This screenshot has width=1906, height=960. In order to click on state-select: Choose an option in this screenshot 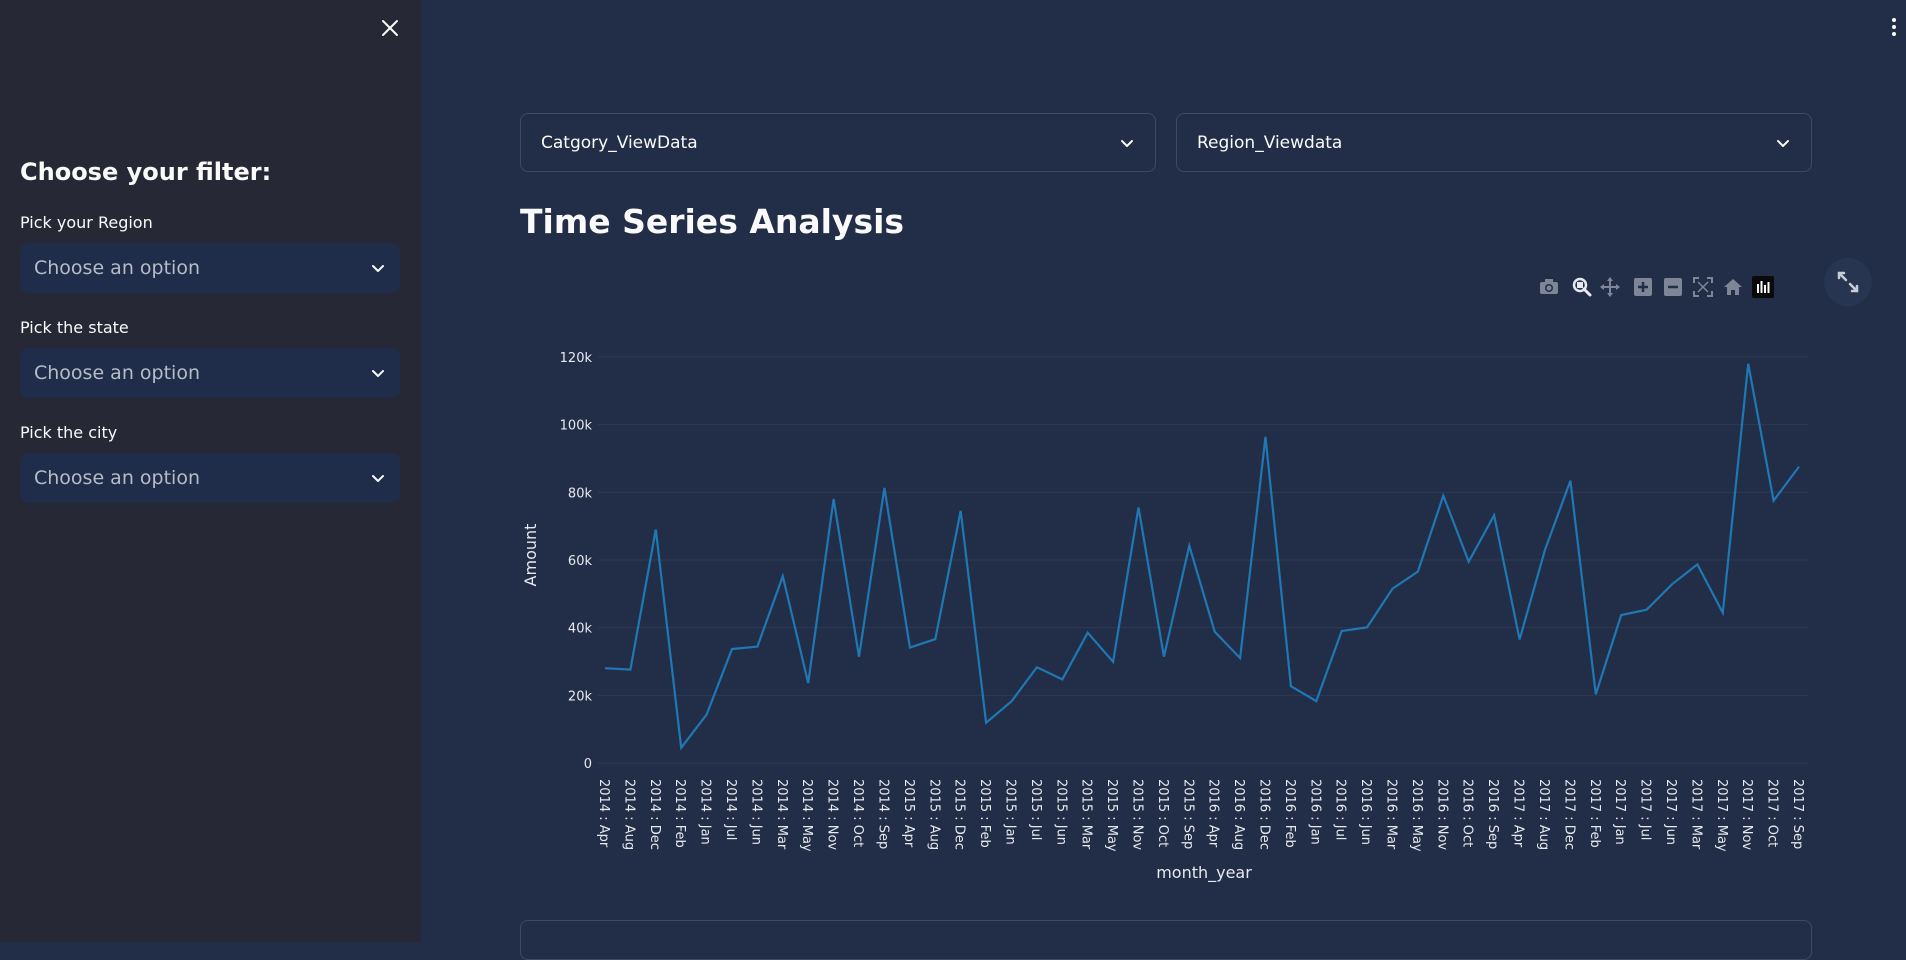, I will do `click(210, 373)`.